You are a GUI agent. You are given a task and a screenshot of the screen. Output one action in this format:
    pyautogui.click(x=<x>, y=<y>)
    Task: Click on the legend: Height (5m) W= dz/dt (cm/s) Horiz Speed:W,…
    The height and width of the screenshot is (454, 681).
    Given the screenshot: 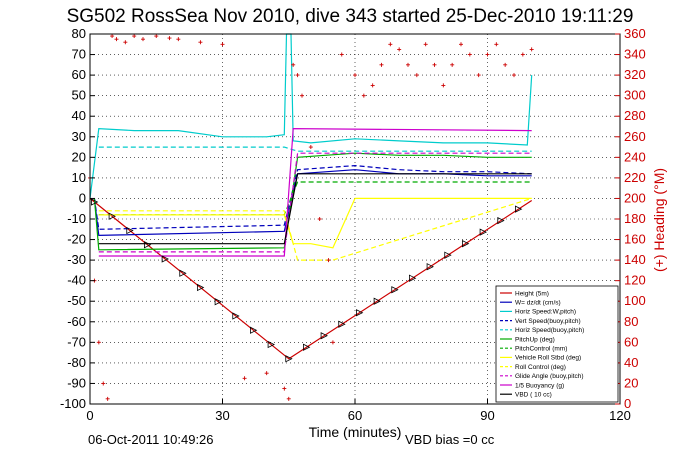 What is the action you would take?
    pyautogui.click(x=557, y=344)
    